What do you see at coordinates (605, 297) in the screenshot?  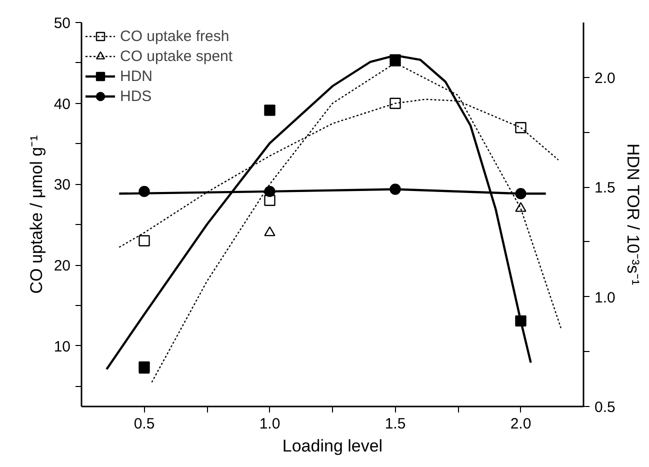 I see `y2-tick-label: 1.0` at bounding box center [605, 297].